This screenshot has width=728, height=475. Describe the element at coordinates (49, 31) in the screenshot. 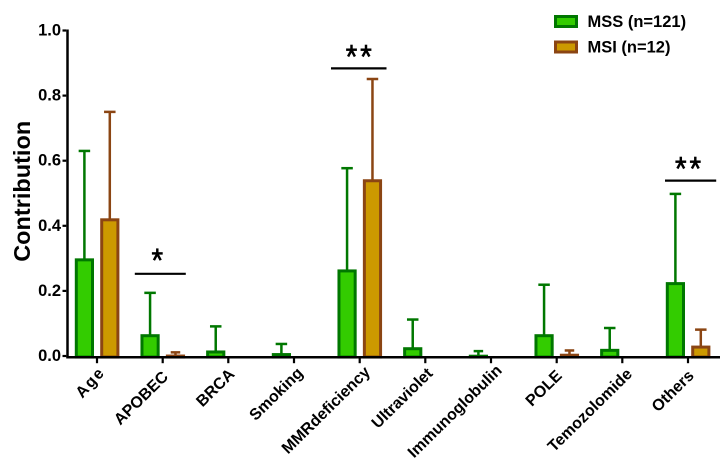

I see `svg-text: 1.0` at that location.